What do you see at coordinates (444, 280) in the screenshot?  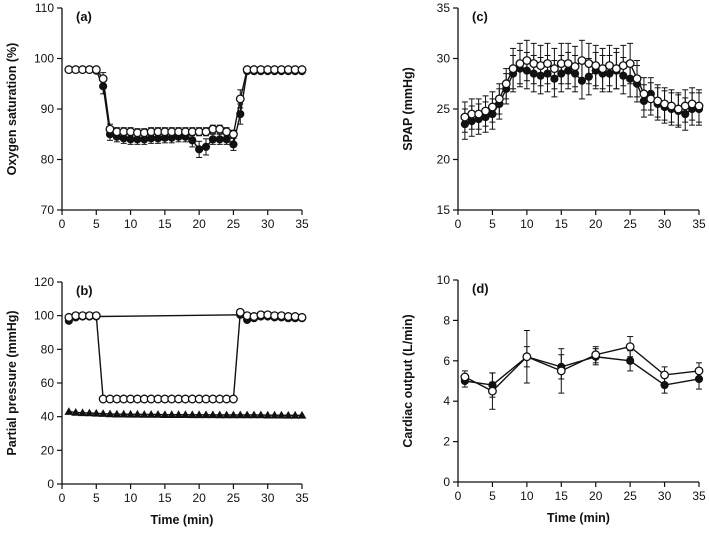 I see `y-tick-label: 10` at bounding box center [444, 280].